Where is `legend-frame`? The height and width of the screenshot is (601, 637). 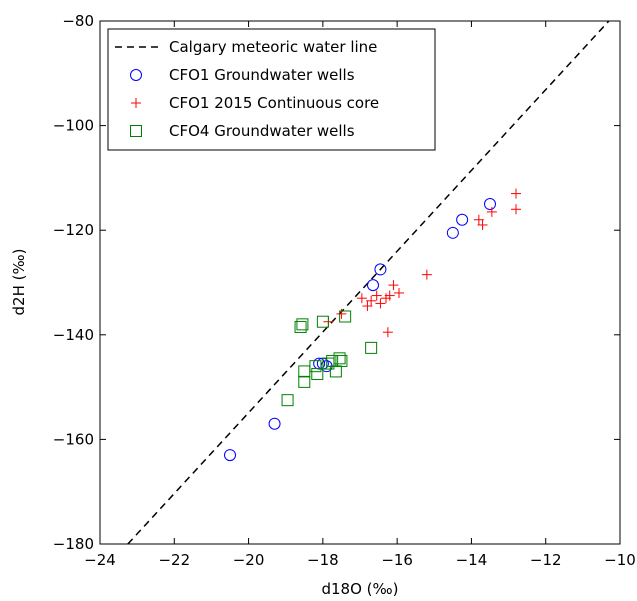 legend-frame is located at coordinates (271, 89).